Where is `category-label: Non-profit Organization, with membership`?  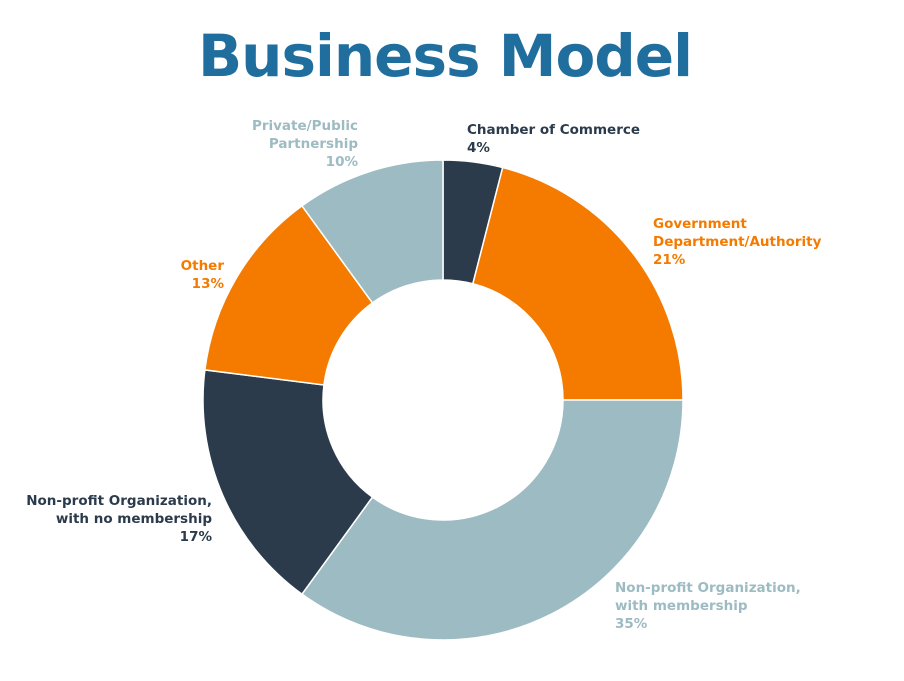 category-label: Non-profit Organization, with membership is located at coordinates (708, 597).